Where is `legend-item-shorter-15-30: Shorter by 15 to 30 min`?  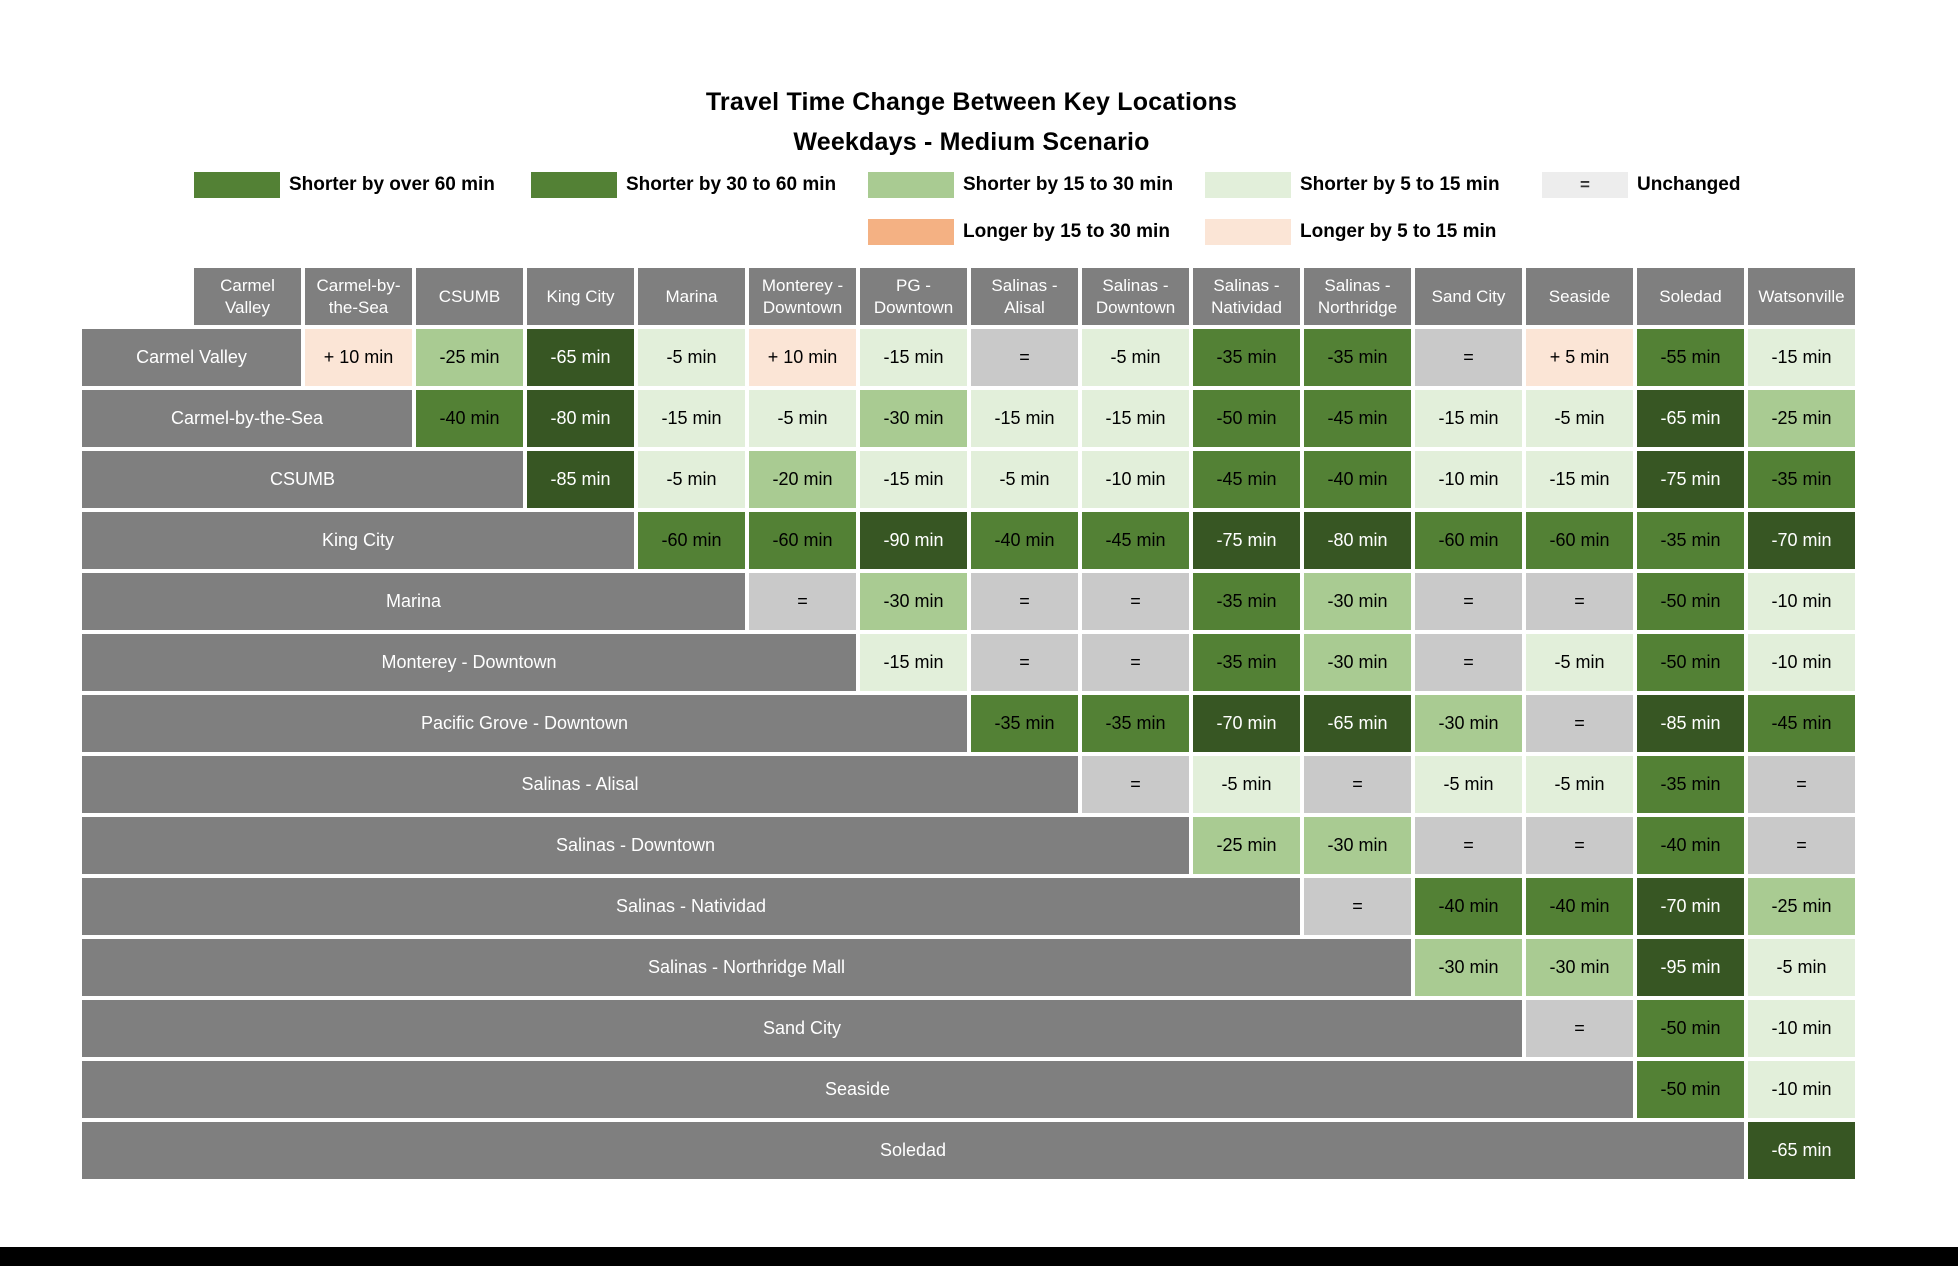
legend-item-shorter-15-30: Shorter by 15 to 30 min is located at coordinates (1036, 185).